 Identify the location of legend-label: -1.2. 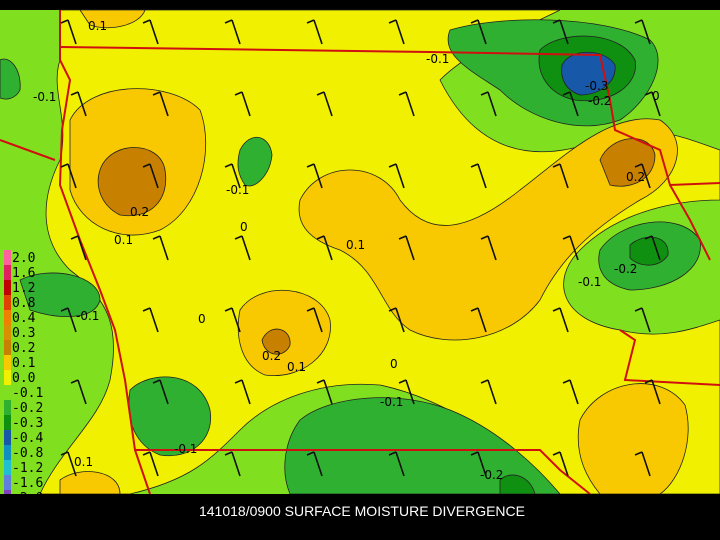
(27, 468).